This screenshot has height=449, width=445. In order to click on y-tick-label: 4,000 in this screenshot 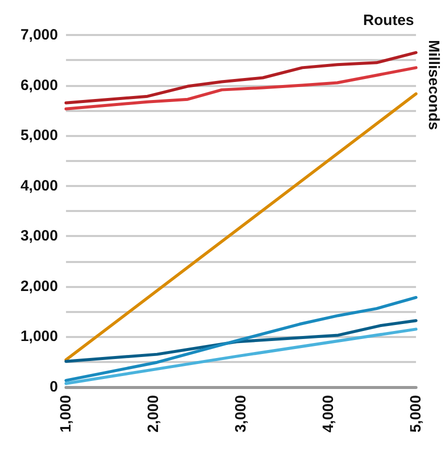, I will do `click(39, 185)`.